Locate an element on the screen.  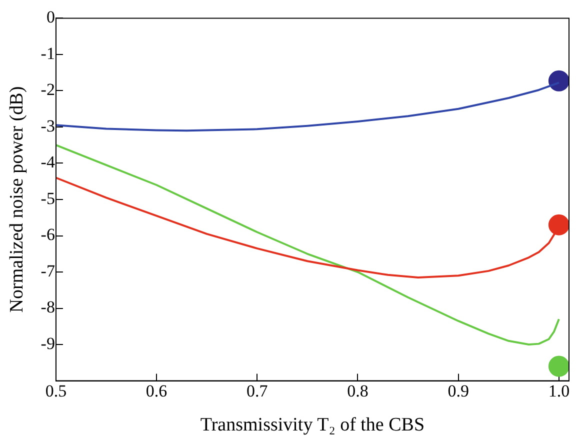
y-tick-label: -3 is located at coordinates (47, 126).